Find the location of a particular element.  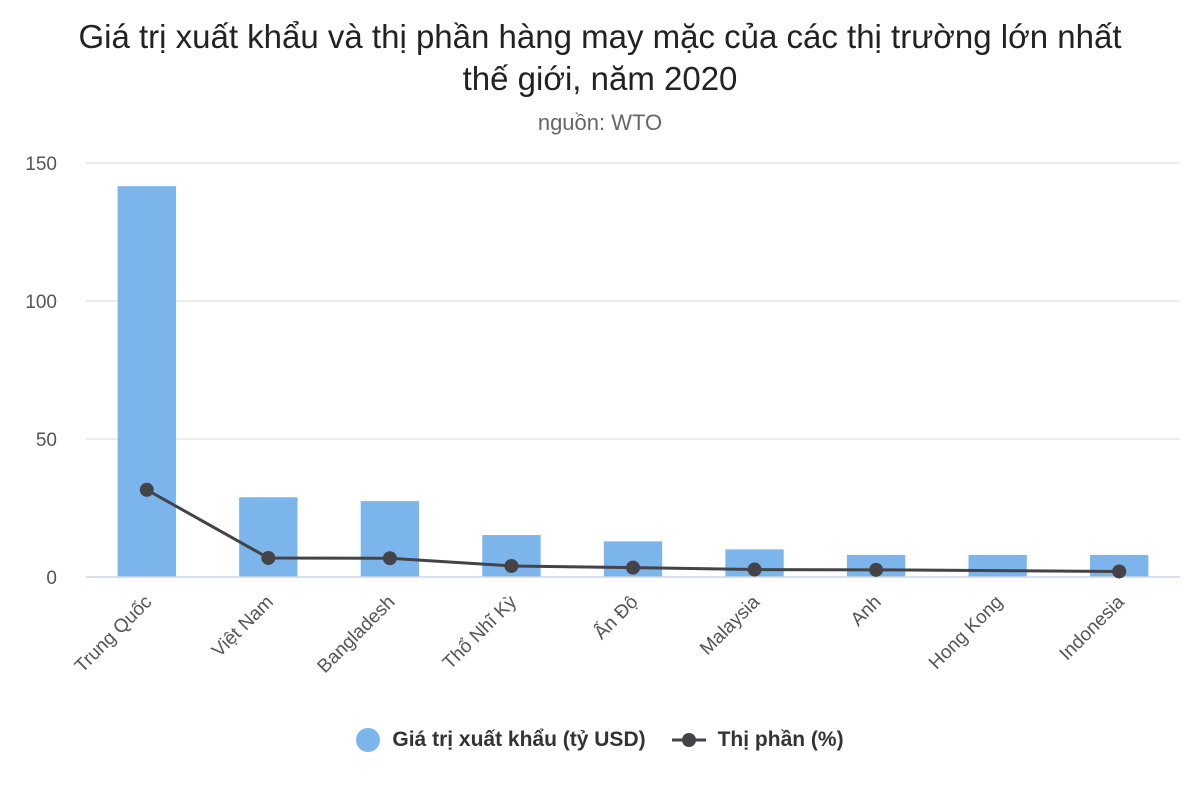

x-tick-label: Bangladesh is located at coordinates (357, 635).